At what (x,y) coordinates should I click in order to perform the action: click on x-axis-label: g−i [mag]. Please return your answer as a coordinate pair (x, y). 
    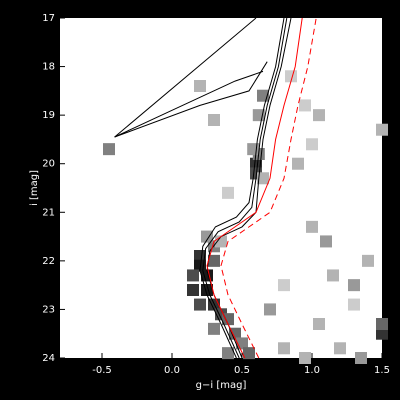
    Looking at the image, I should click on (221, 385).